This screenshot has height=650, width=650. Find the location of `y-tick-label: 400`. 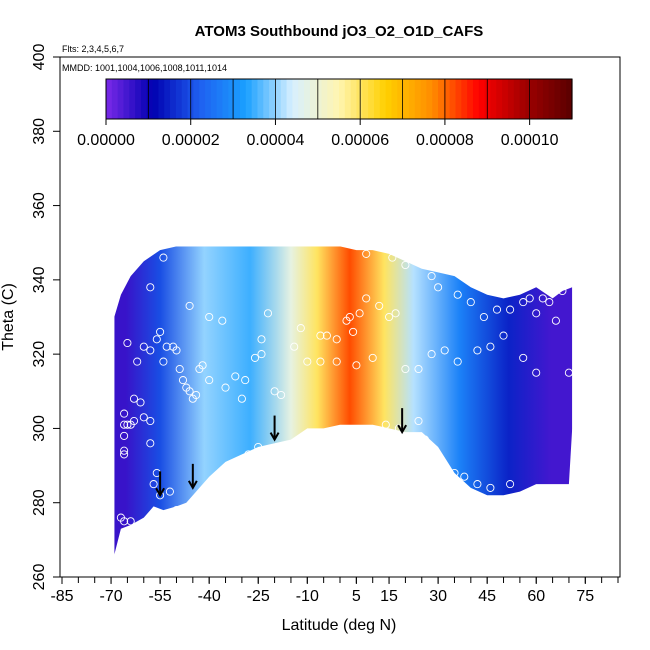

y-tick-label: 400 is located at coordinates (39, 57).